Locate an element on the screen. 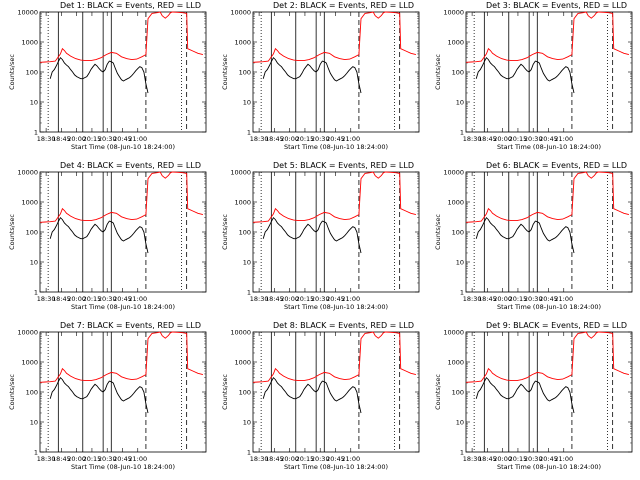 The width and height of the screenshot is (640, 480). panel-6-title: Det 6: BLACK = Events, RED = LLD is located at coordinates (556, 165).